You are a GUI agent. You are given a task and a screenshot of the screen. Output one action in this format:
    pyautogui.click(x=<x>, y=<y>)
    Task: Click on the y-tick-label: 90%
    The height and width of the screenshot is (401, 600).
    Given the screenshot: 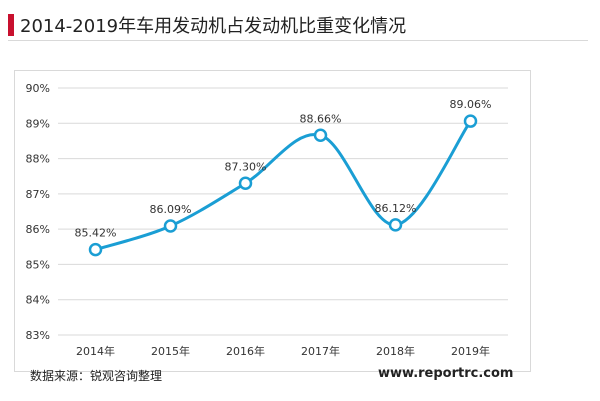 What is the action you would take?
    pyautogui.click(x=38, y=88)
    